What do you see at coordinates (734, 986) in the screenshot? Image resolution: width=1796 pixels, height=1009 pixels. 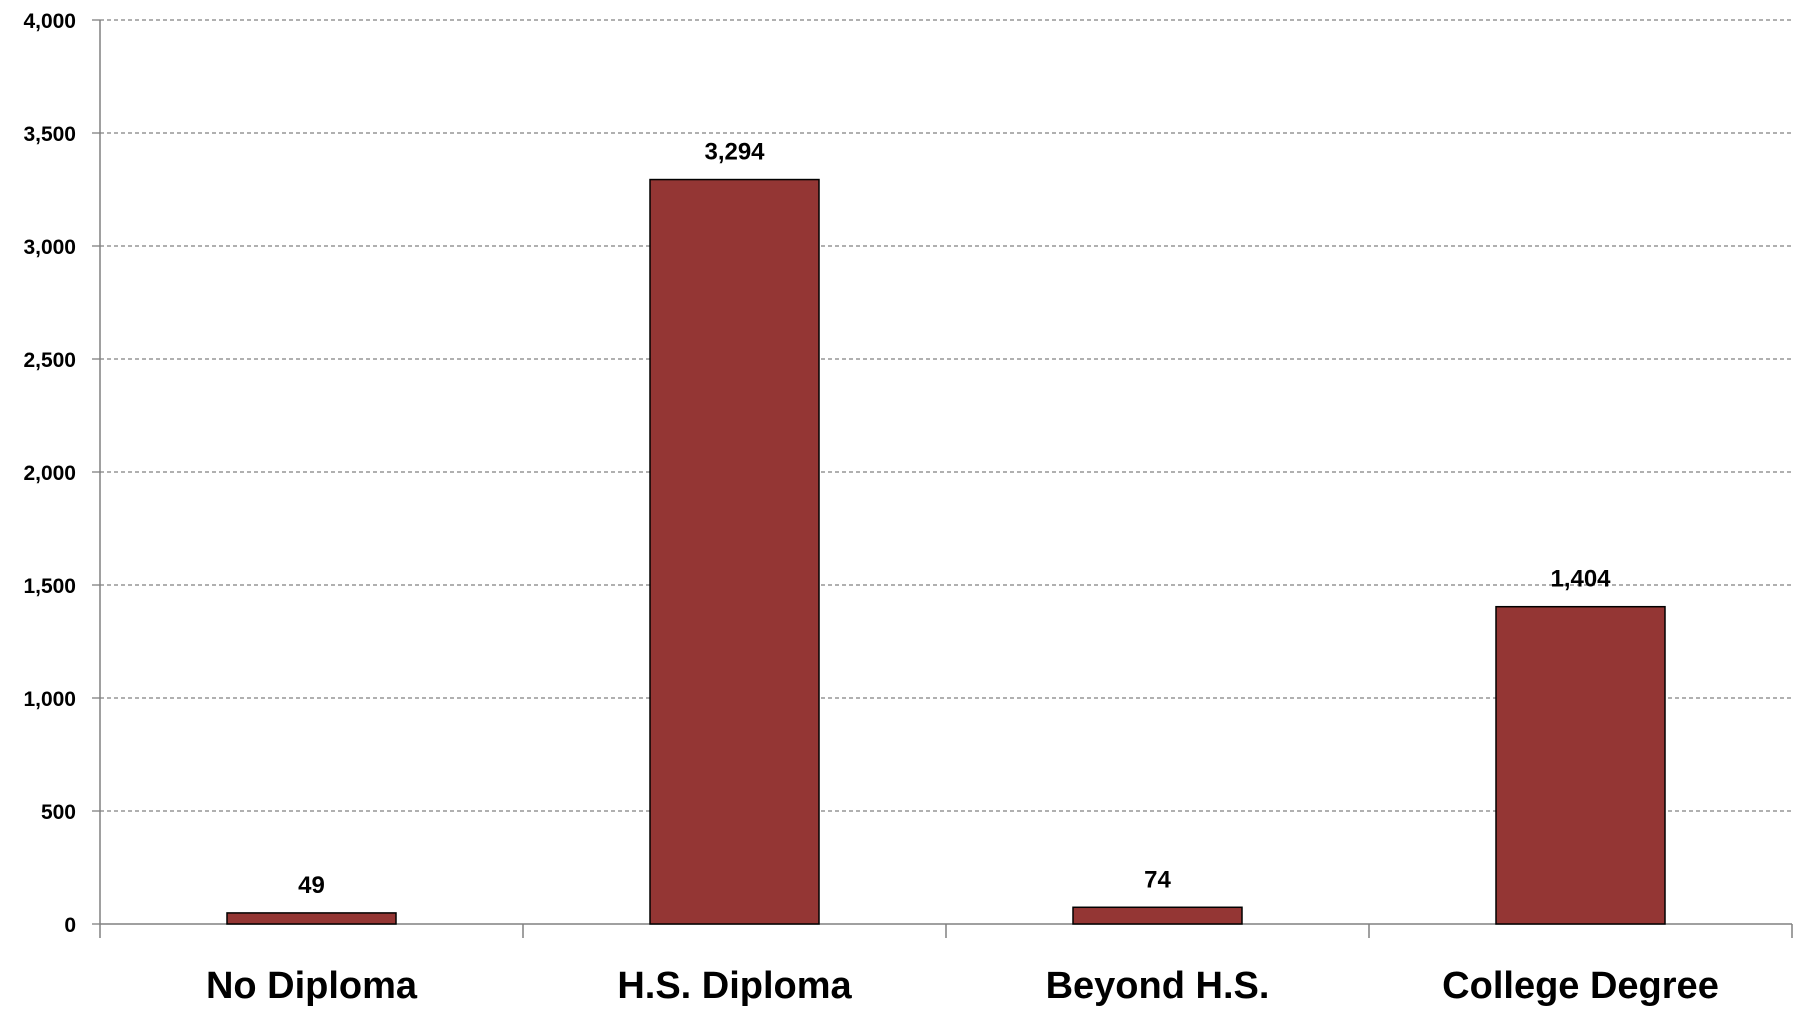 I see `x-category-label: H.S. Diploma` at bounding box center [734, 986].